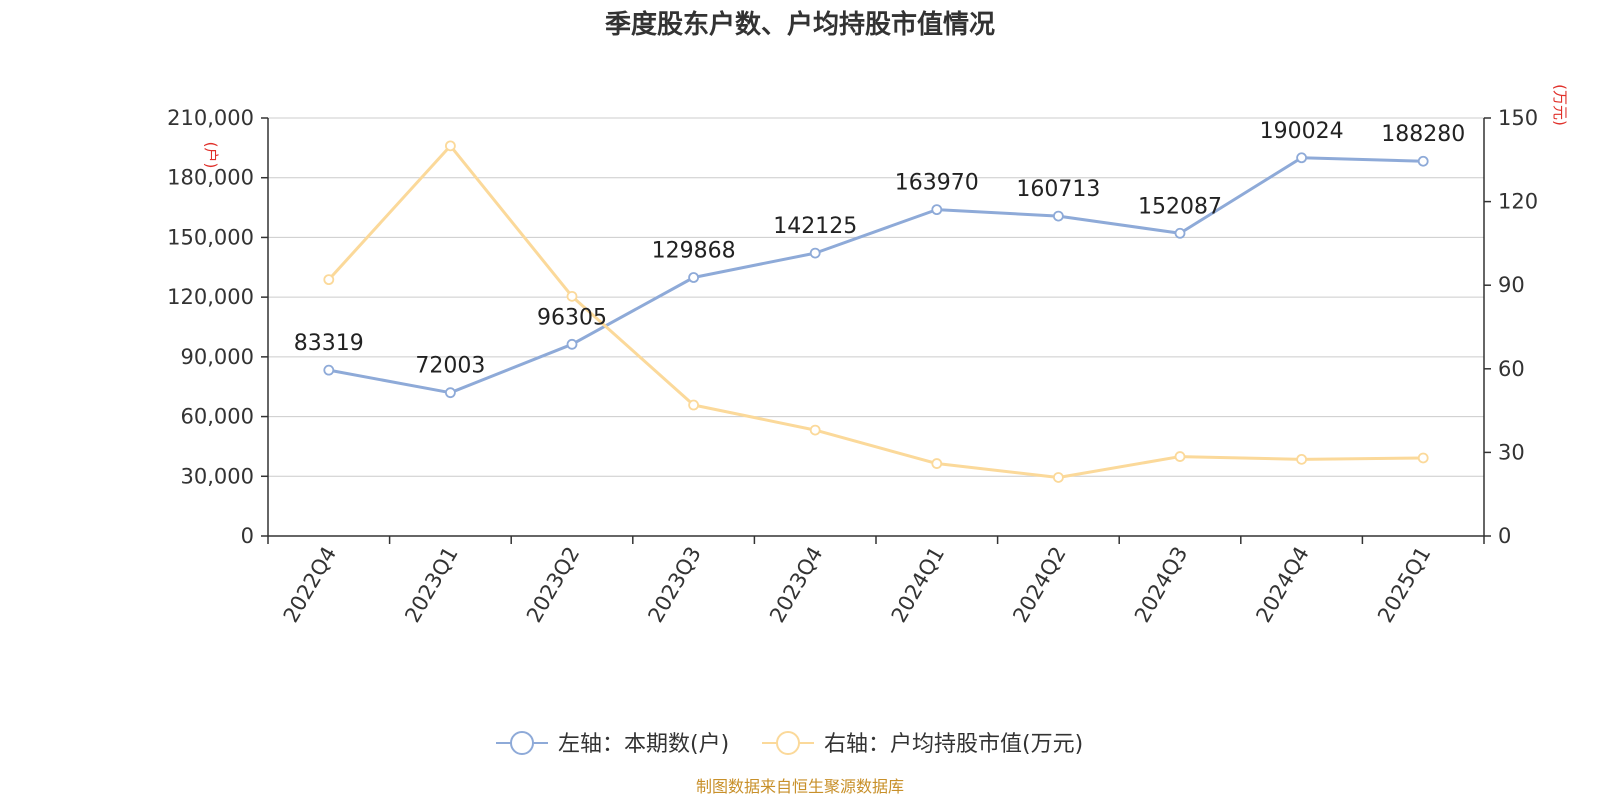  I want to click on x-axis-tick-label: 2024Q4, so click(1282, 585).